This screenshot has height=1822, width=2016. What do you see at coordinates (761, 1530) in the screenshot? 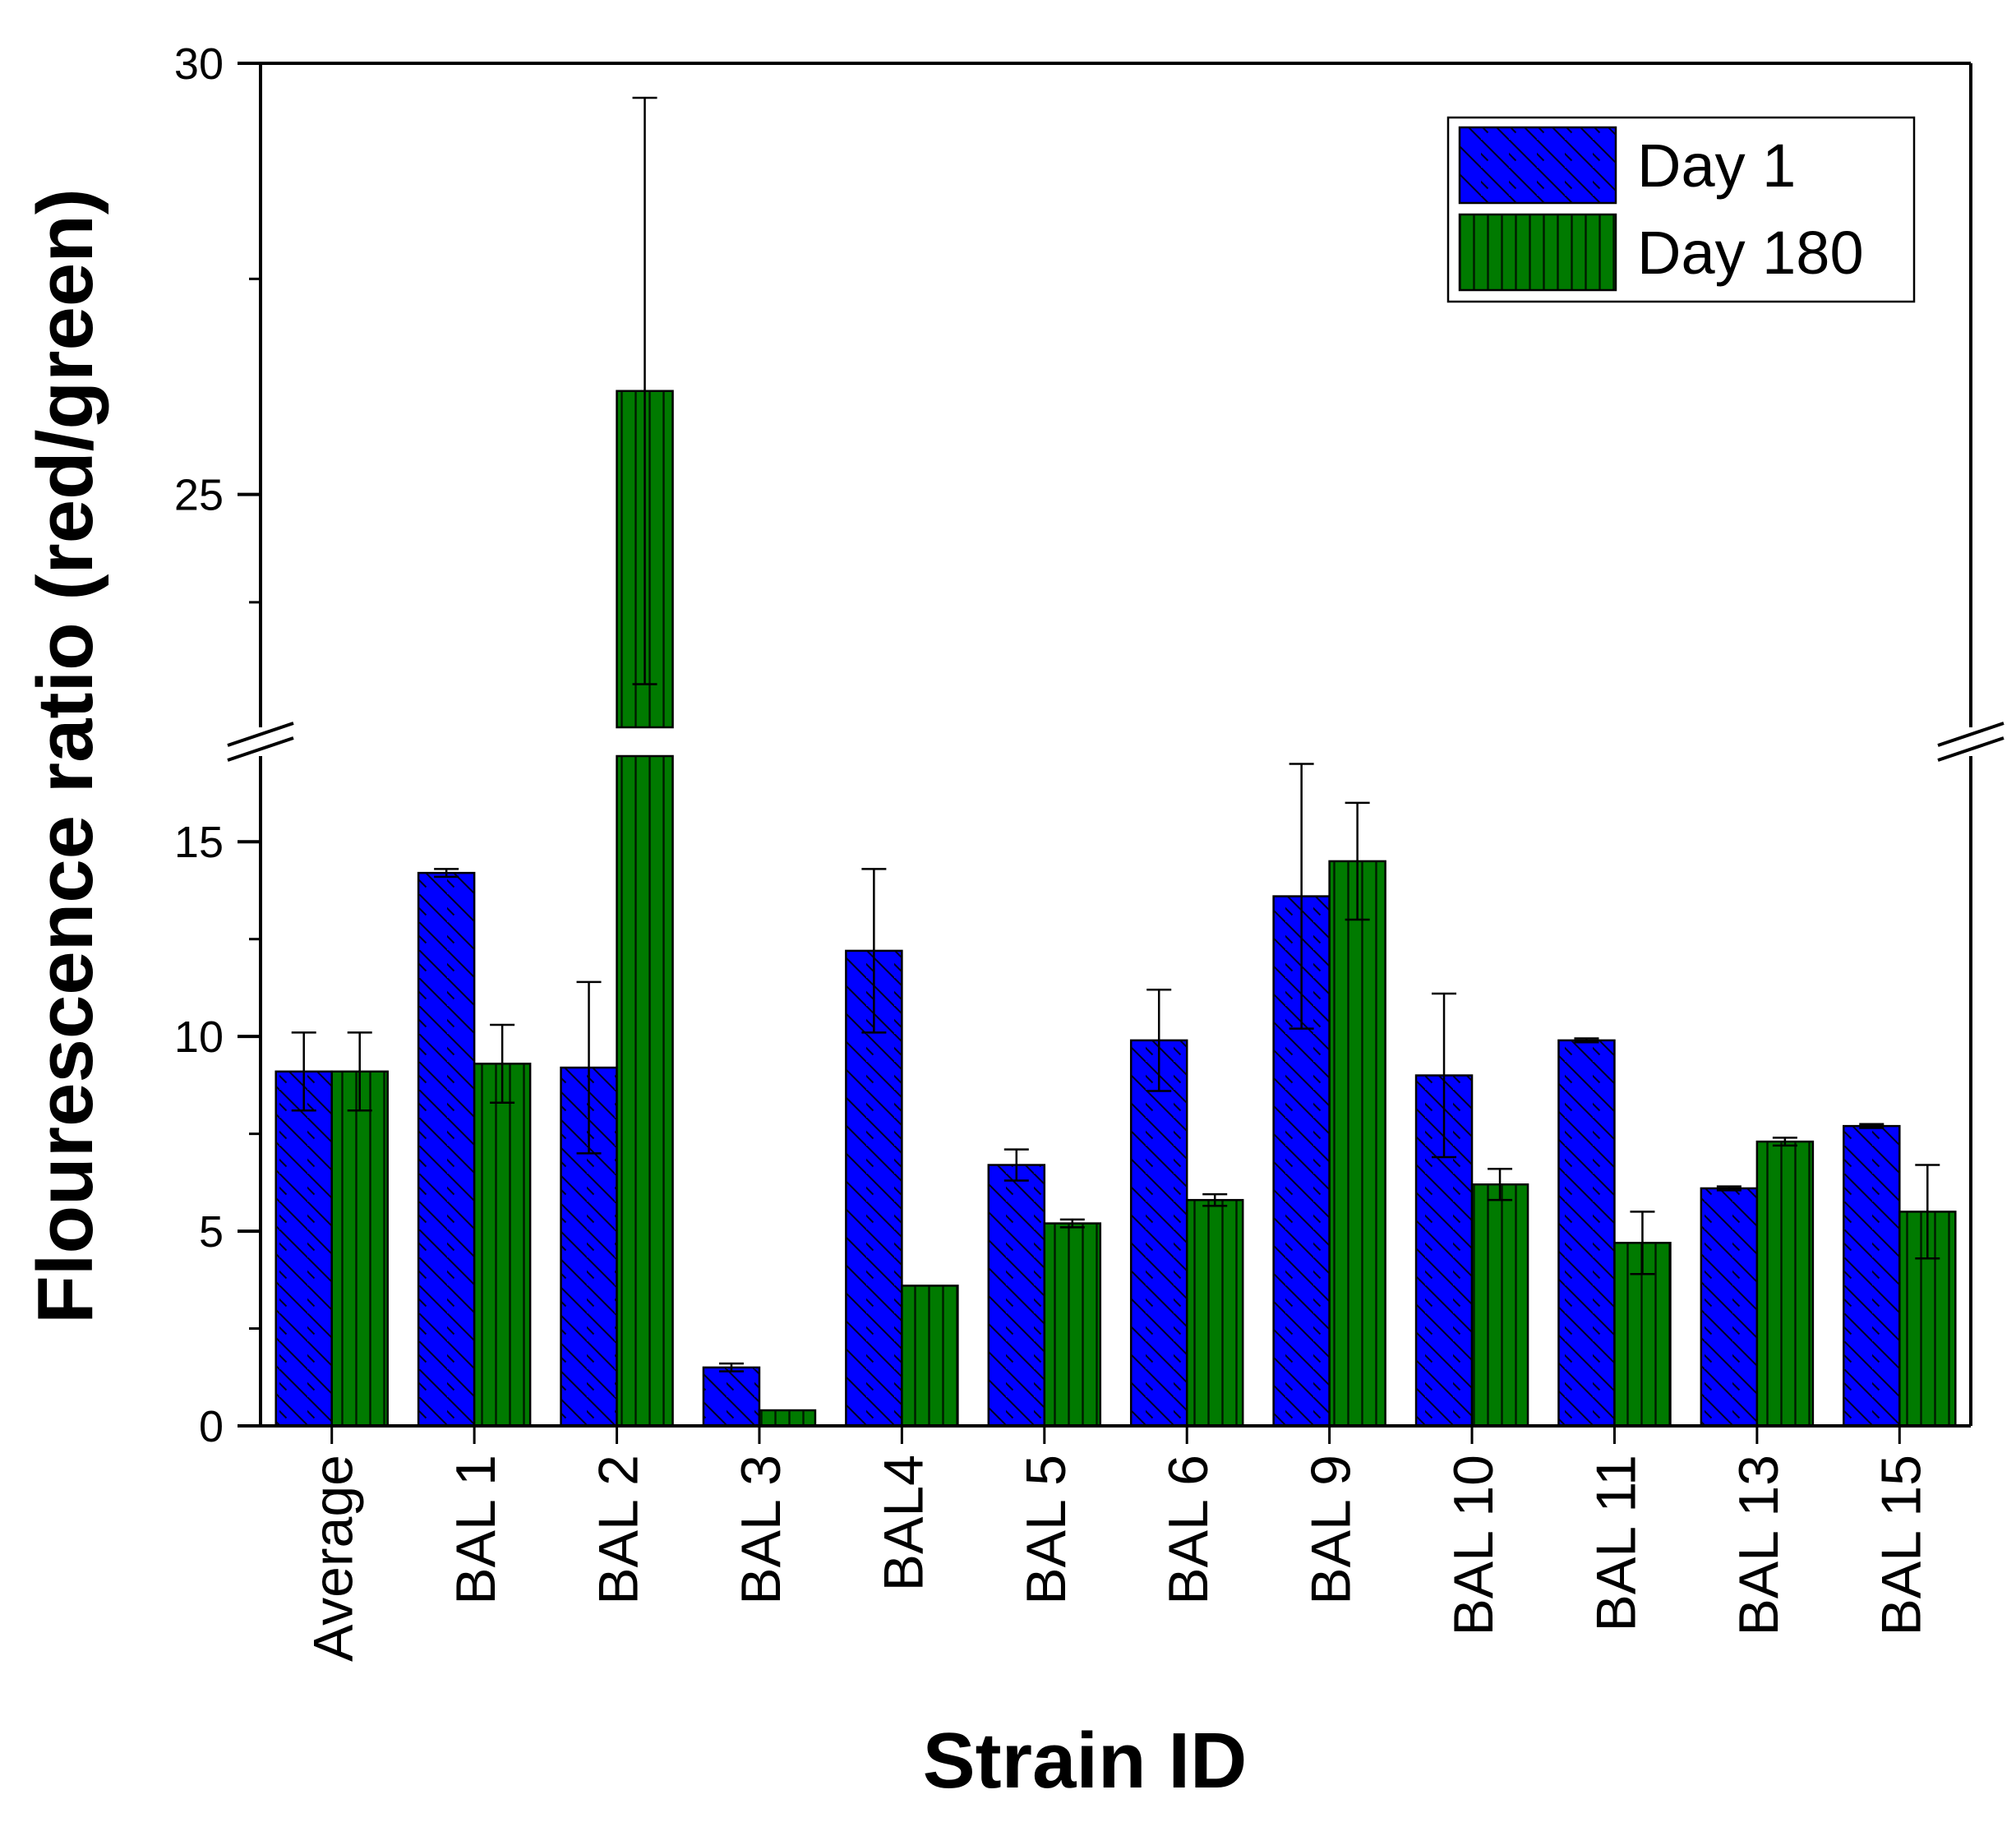
I see `x-tick-label: BAL 3` at bounding box center [761, 1530].